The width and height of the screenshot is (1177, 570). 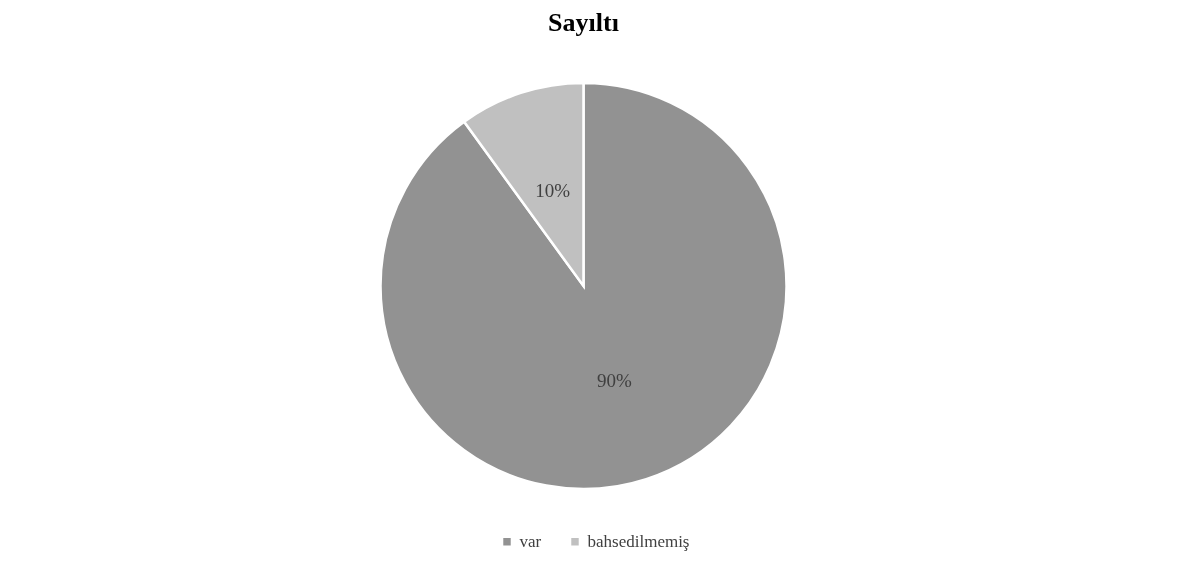 I want to click on data-label: 10%, so click(x=553, y=190).